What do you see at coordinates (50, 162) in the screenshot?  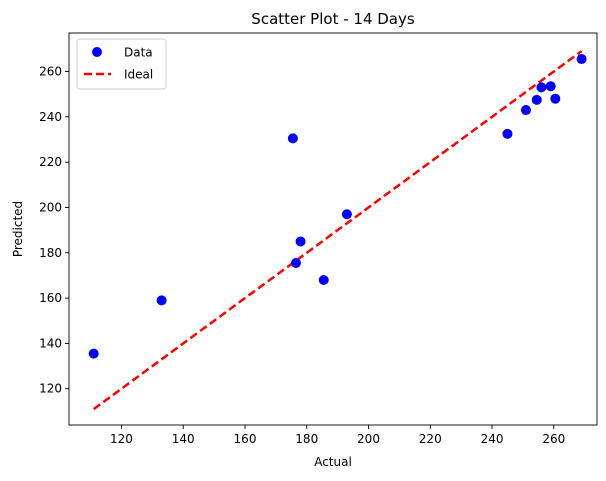 I see `y-tick-label: 220` at bounding box center [50, 162].